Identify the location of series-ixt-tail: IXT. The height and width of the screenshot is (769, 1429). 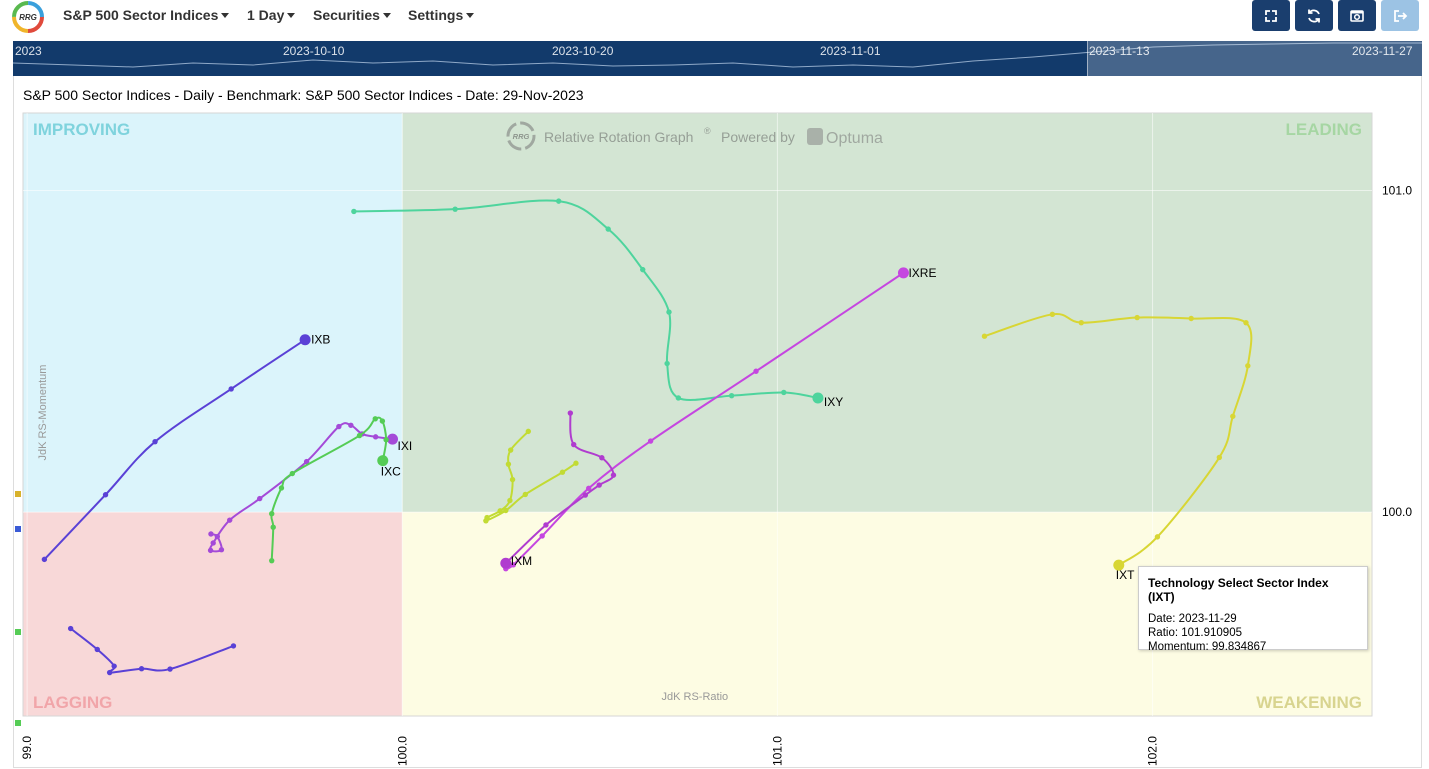
(1117, 447).